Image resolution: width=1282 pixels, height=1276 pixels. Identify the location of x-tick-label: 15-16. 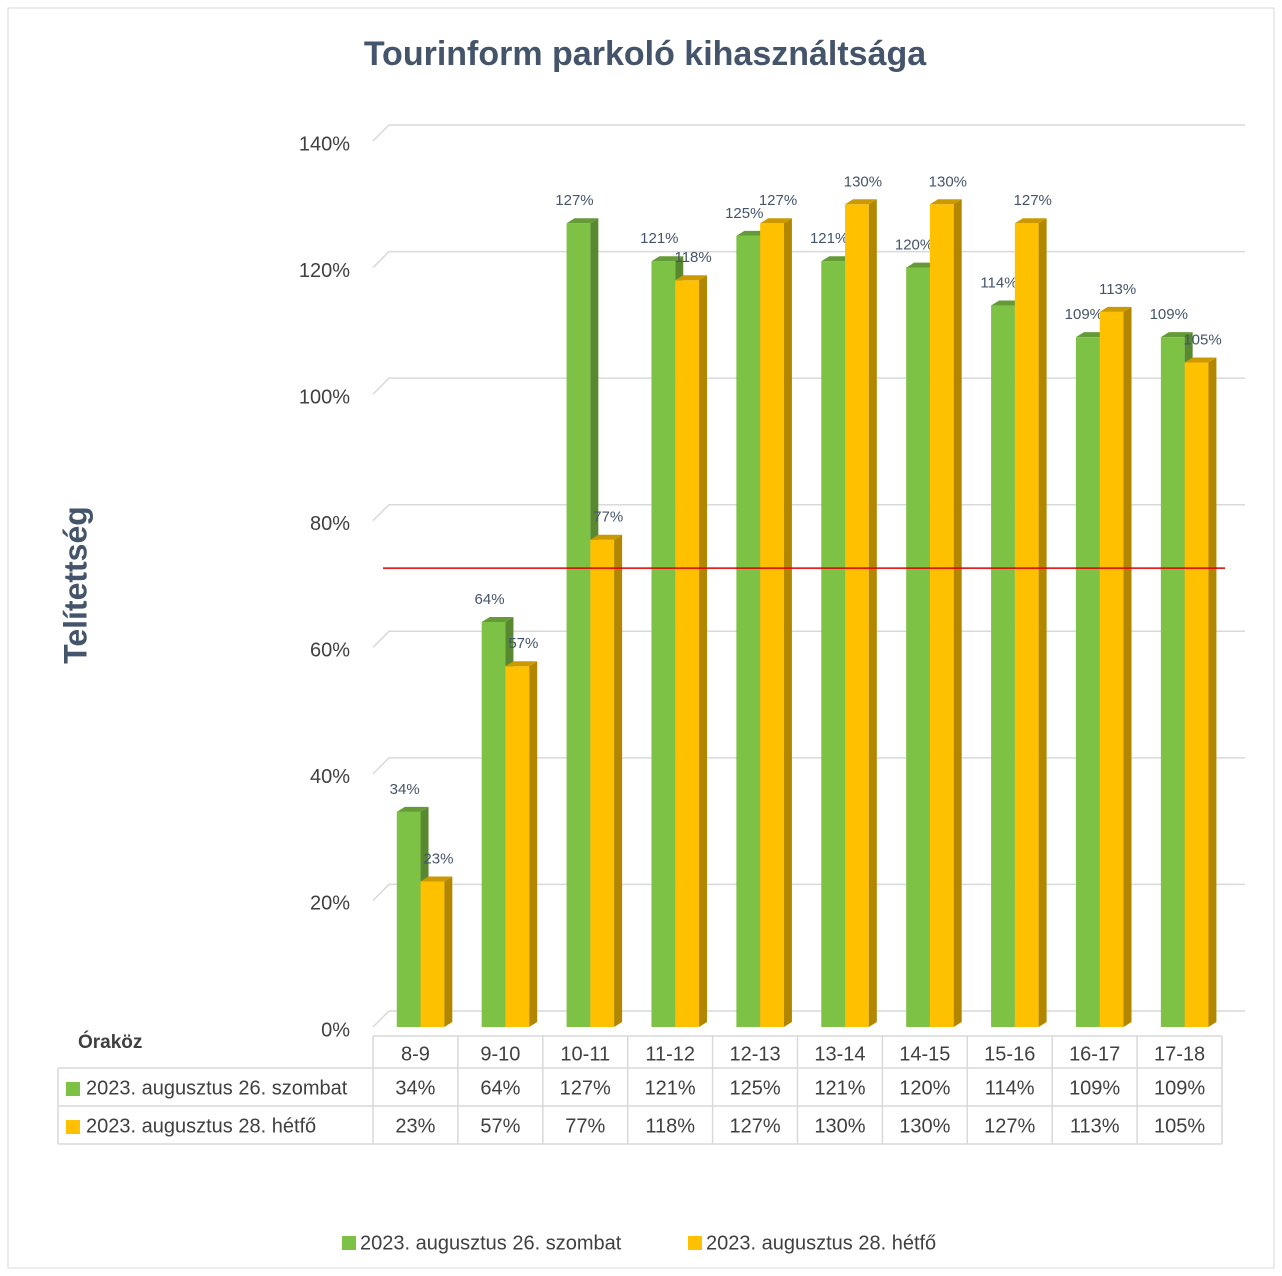
(1009, 1054).